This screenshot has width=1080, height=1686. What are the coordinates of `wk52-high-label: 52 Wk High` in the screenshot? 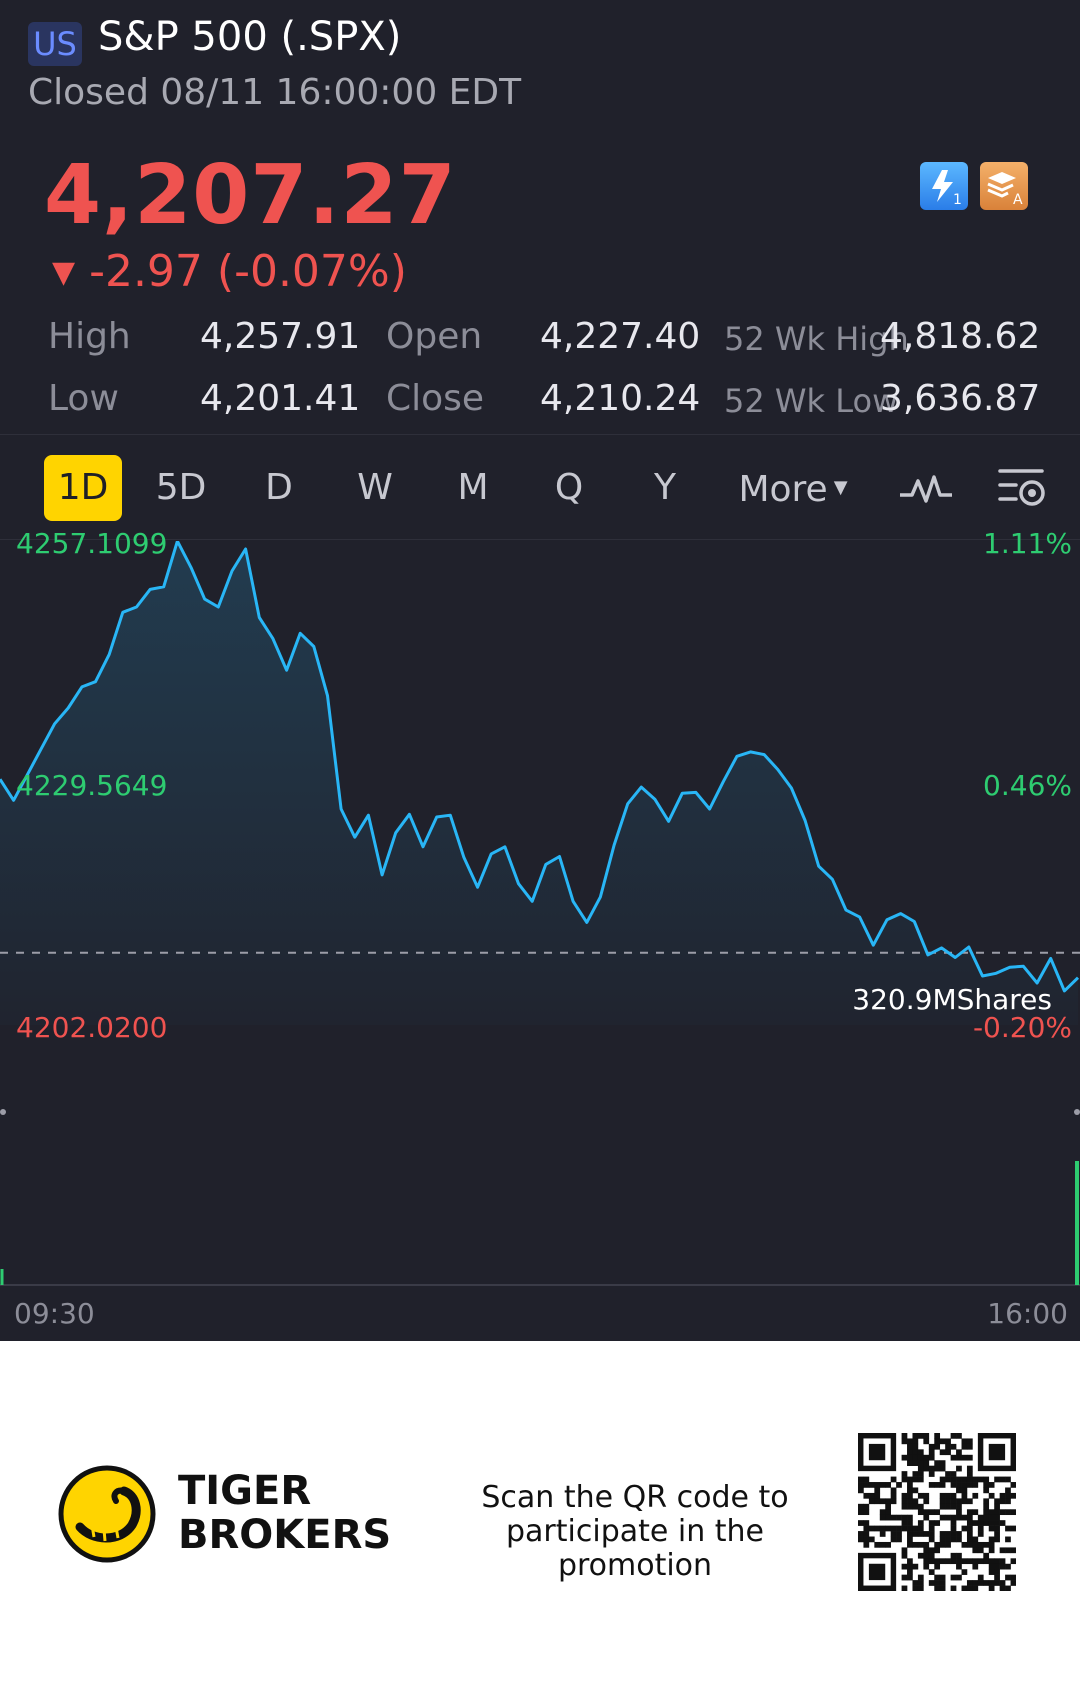 It's located at (816, 339).